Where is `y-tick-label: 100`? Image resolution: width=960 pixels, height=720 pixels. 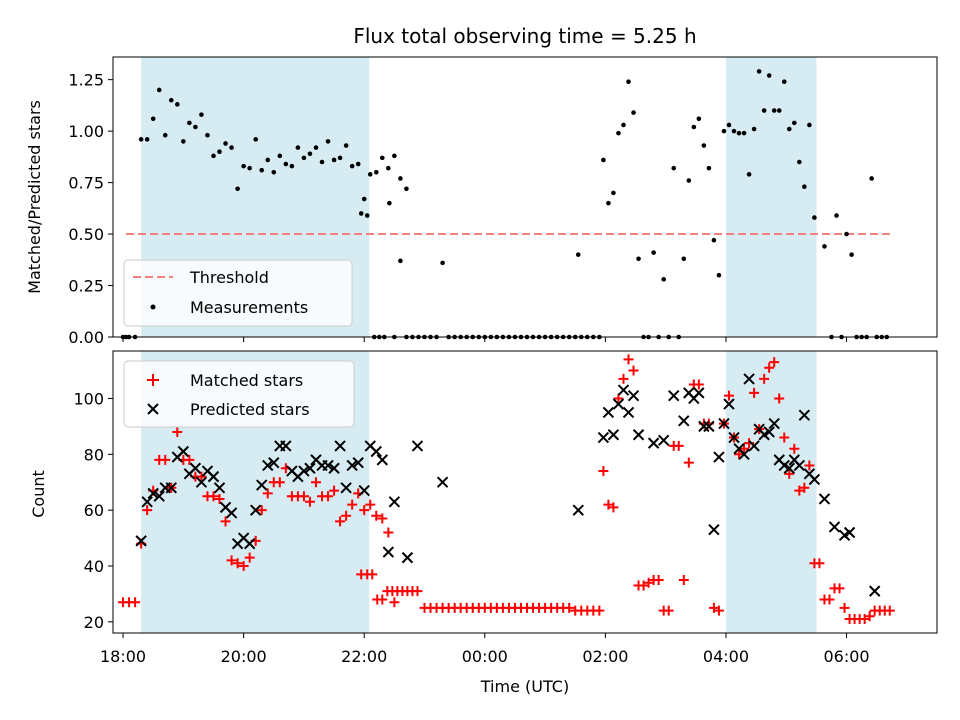 y-tick-label: 100 is located at coordinates (88, 398).